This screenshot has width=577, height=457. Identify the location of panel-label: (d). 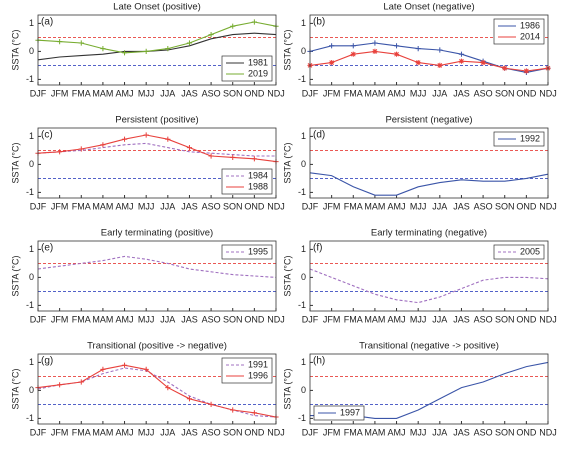
(319, 135).